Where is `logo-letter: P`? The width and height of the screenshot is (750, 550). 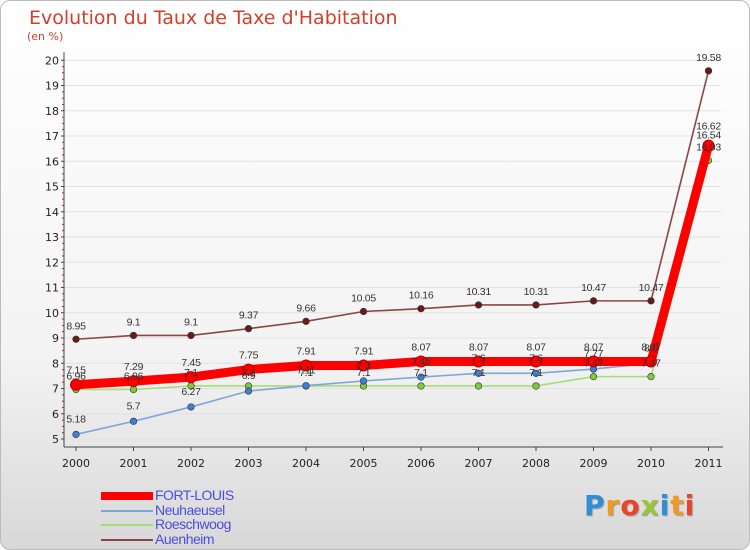 logo-letter: P is located at coordinates (595, 505).